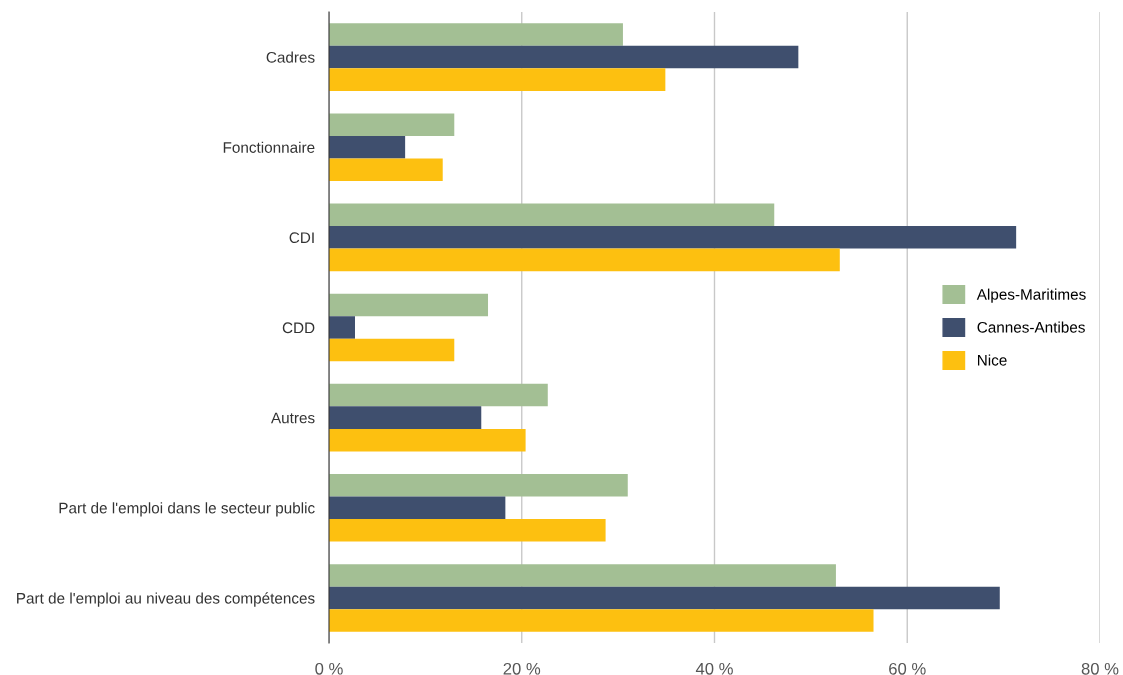 The width and height of the screenshot is (1123, 675). What do you see at coordinates (292, 418) in the screenshot?
I see `y-tick-label: Autres` at bounding box center [292, 418].